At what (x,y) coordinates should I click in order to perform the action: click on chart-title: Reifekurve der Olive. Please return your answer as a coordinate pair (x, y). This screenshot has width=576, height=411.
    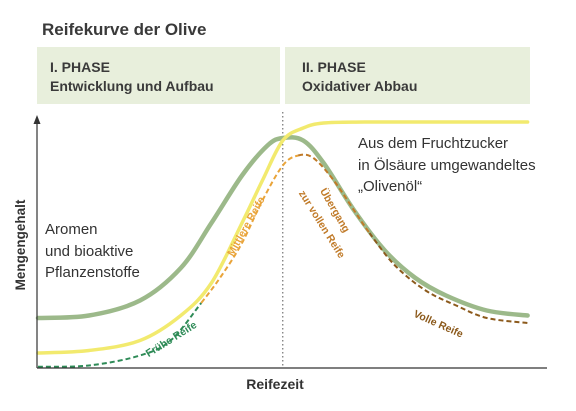
    Looking at the image, I should click on (124, 29).